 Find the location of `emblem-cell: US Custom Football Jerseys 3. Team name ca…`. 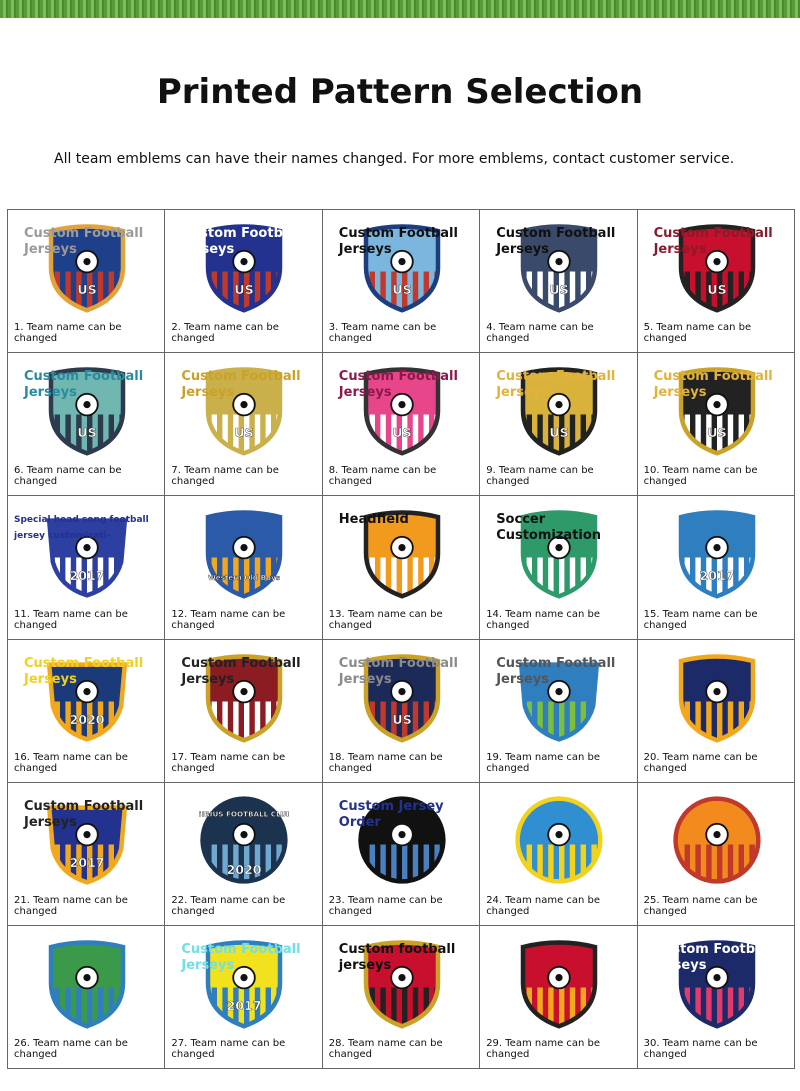

emblem-cell: US Custom Football Jerseys 3. Team name ca… is located at coordinates (401, 282).